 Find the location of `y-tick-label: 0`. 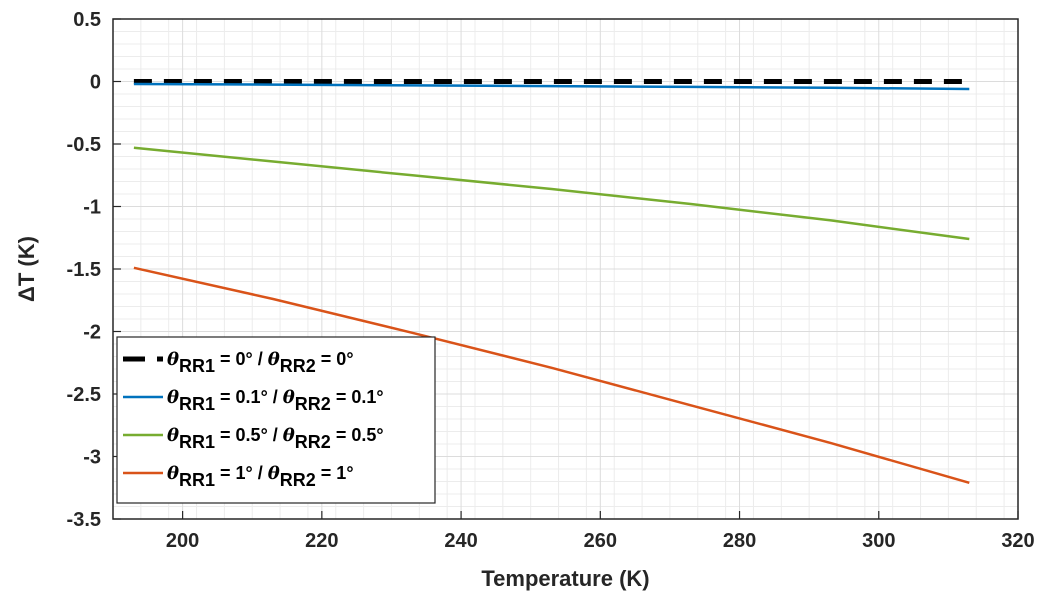

y-tick-label: 0 is located at coordinates (95, 83).